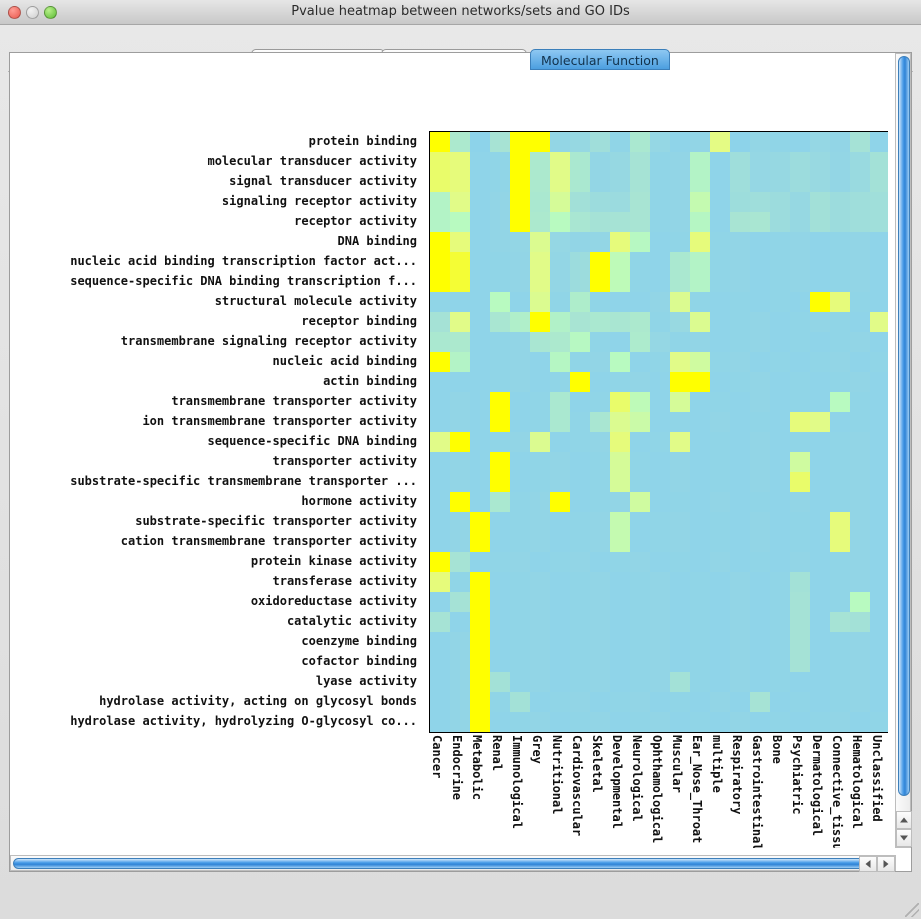 This screenshot has height=919, width=921. What do you see at coordinates (868, 864) in the screenshot?
I see `scroll-left-arrow-icon` at bounding box center [868, 864].